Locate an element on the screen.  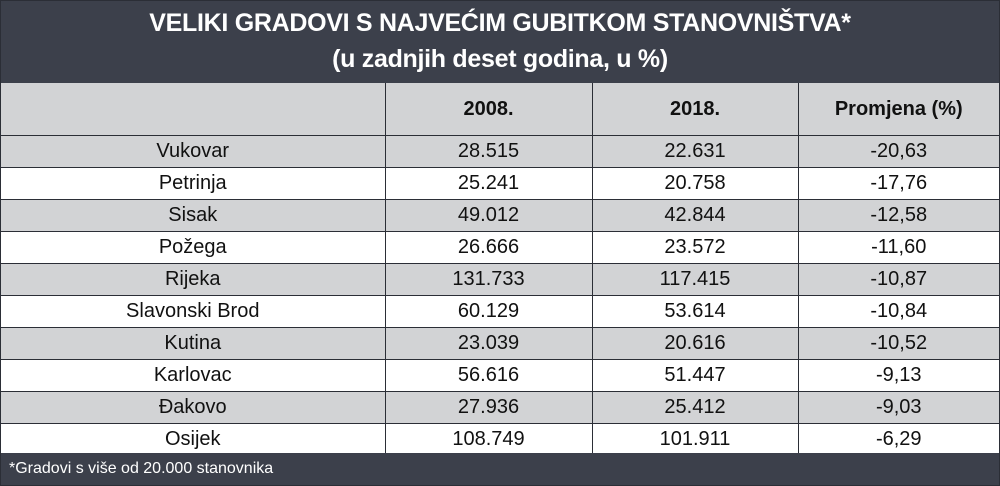
change-cell: -6,29 is located at coordinates (898, 439).